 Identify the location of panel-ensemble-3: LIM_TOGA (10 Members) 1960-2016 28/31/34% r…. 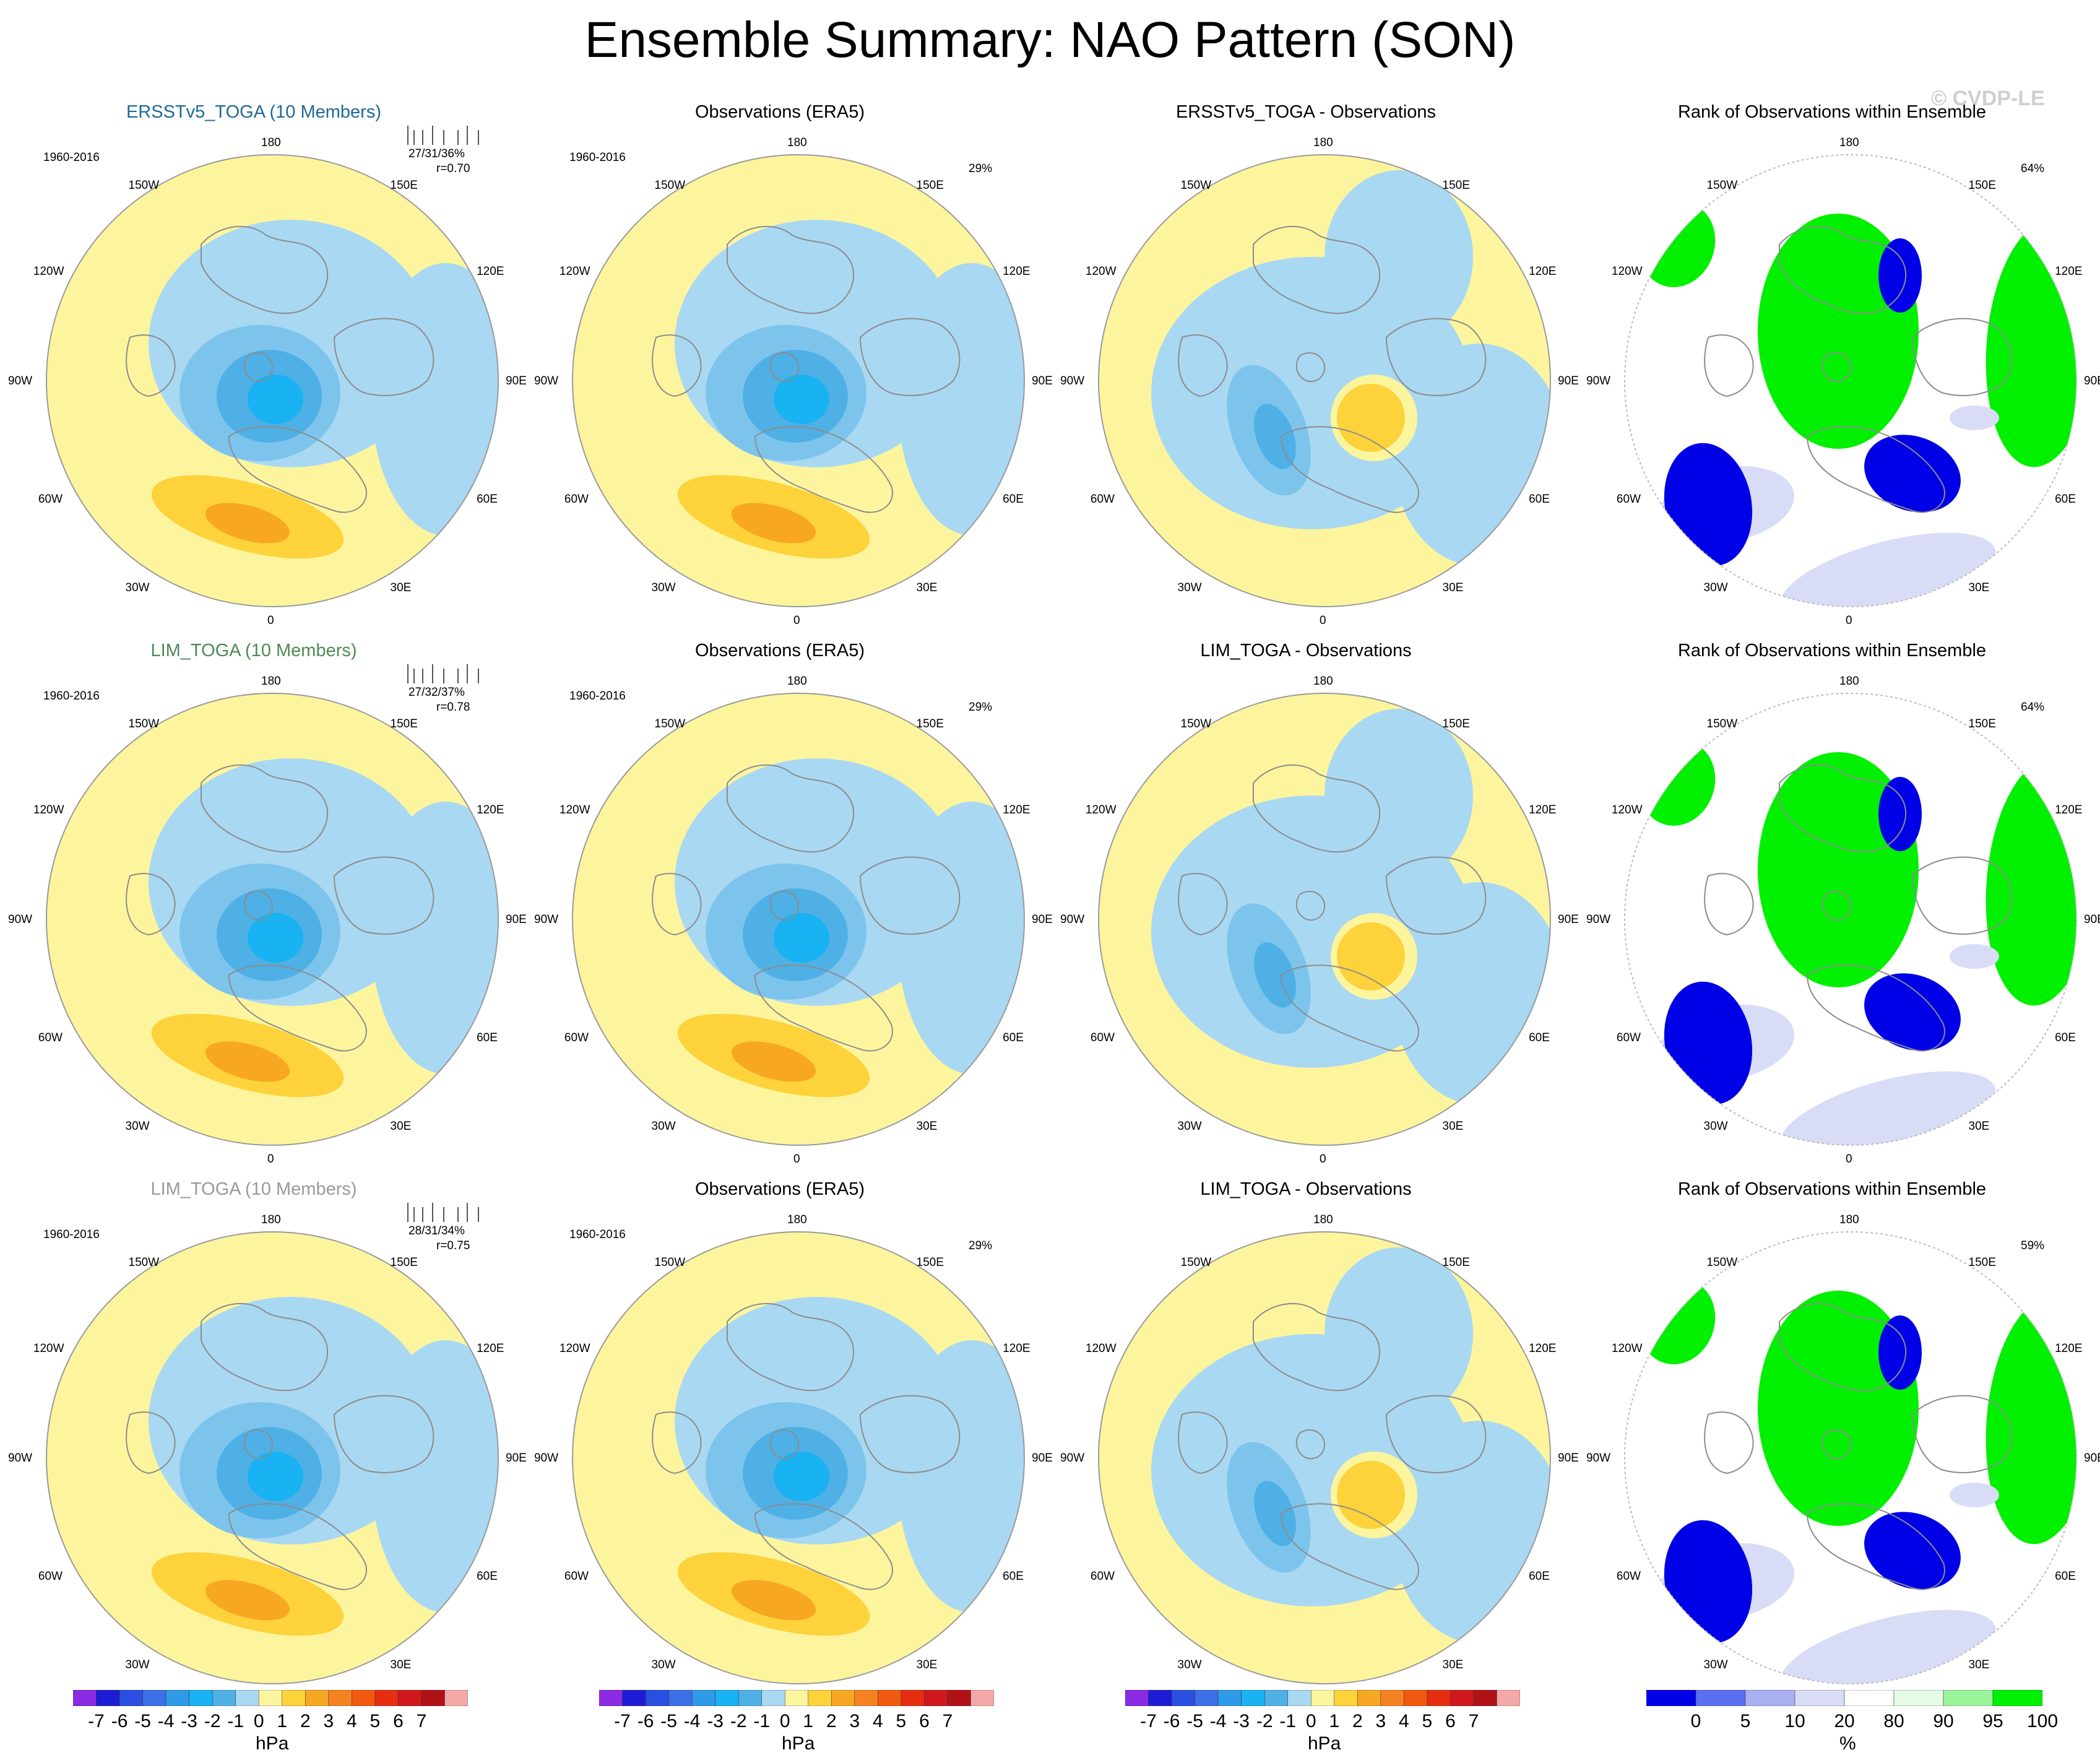
(263, 1390).